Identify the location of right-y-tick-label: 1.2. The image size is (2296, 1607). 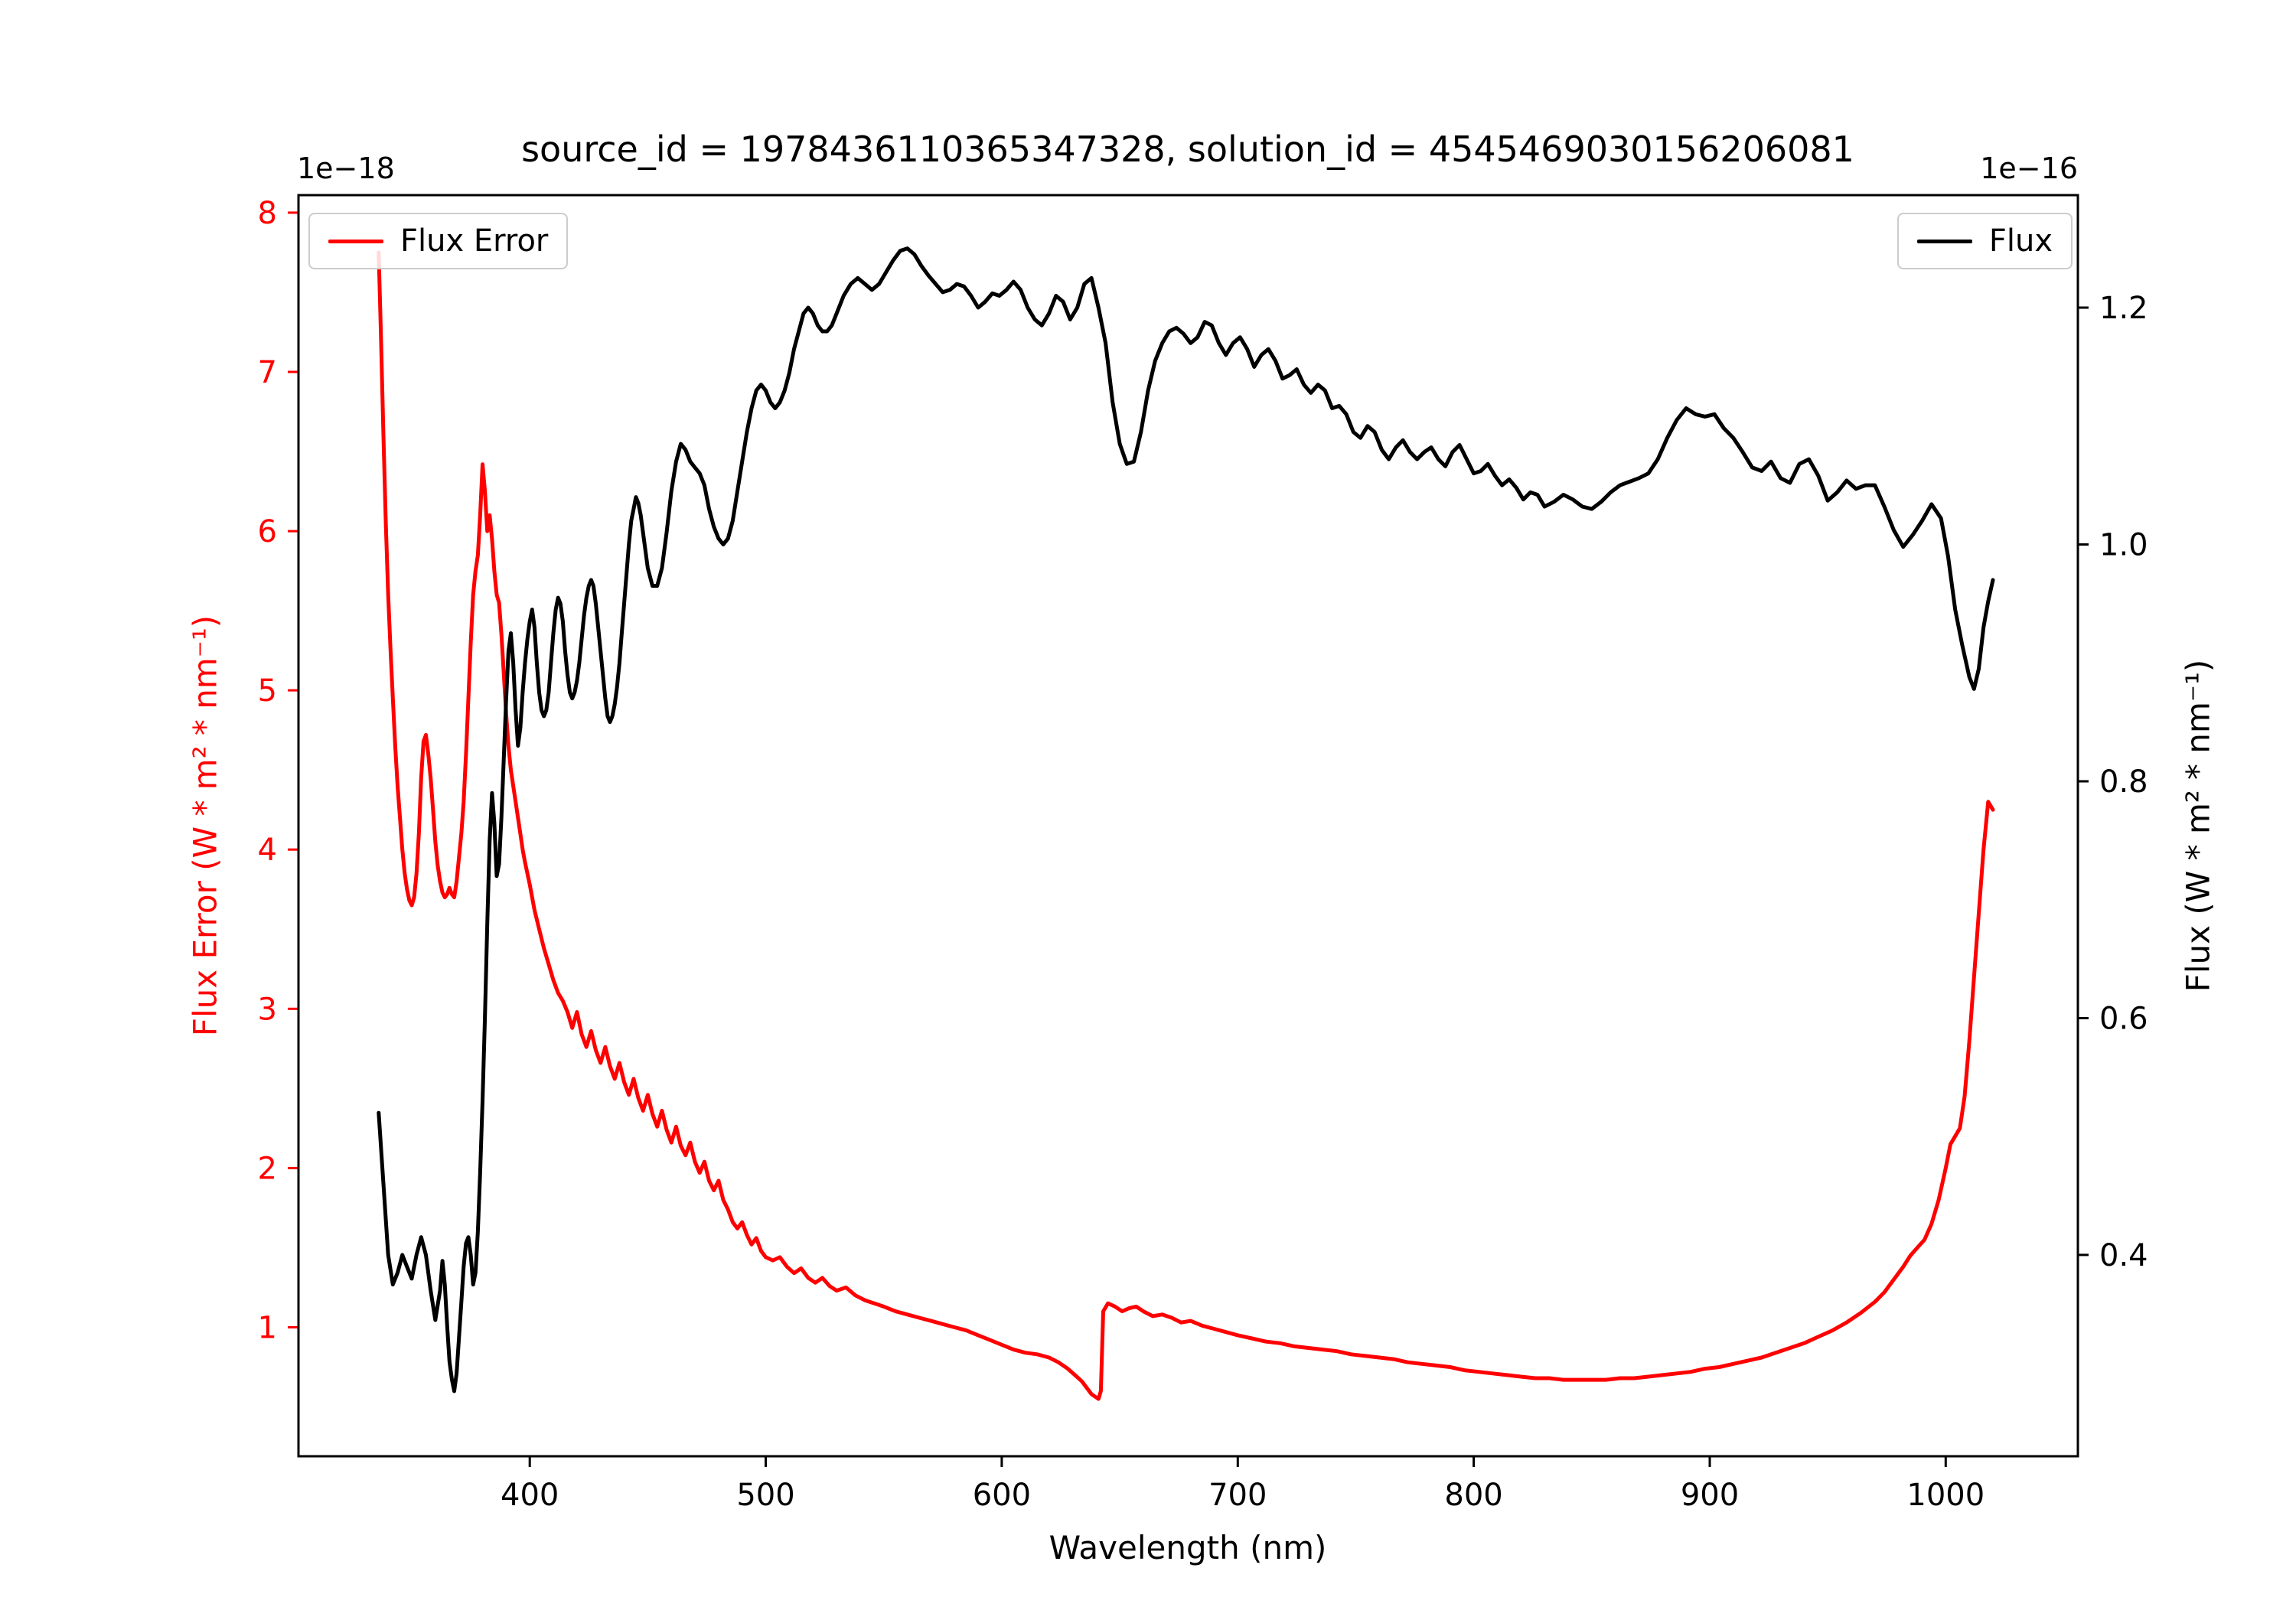
(2123, 308).